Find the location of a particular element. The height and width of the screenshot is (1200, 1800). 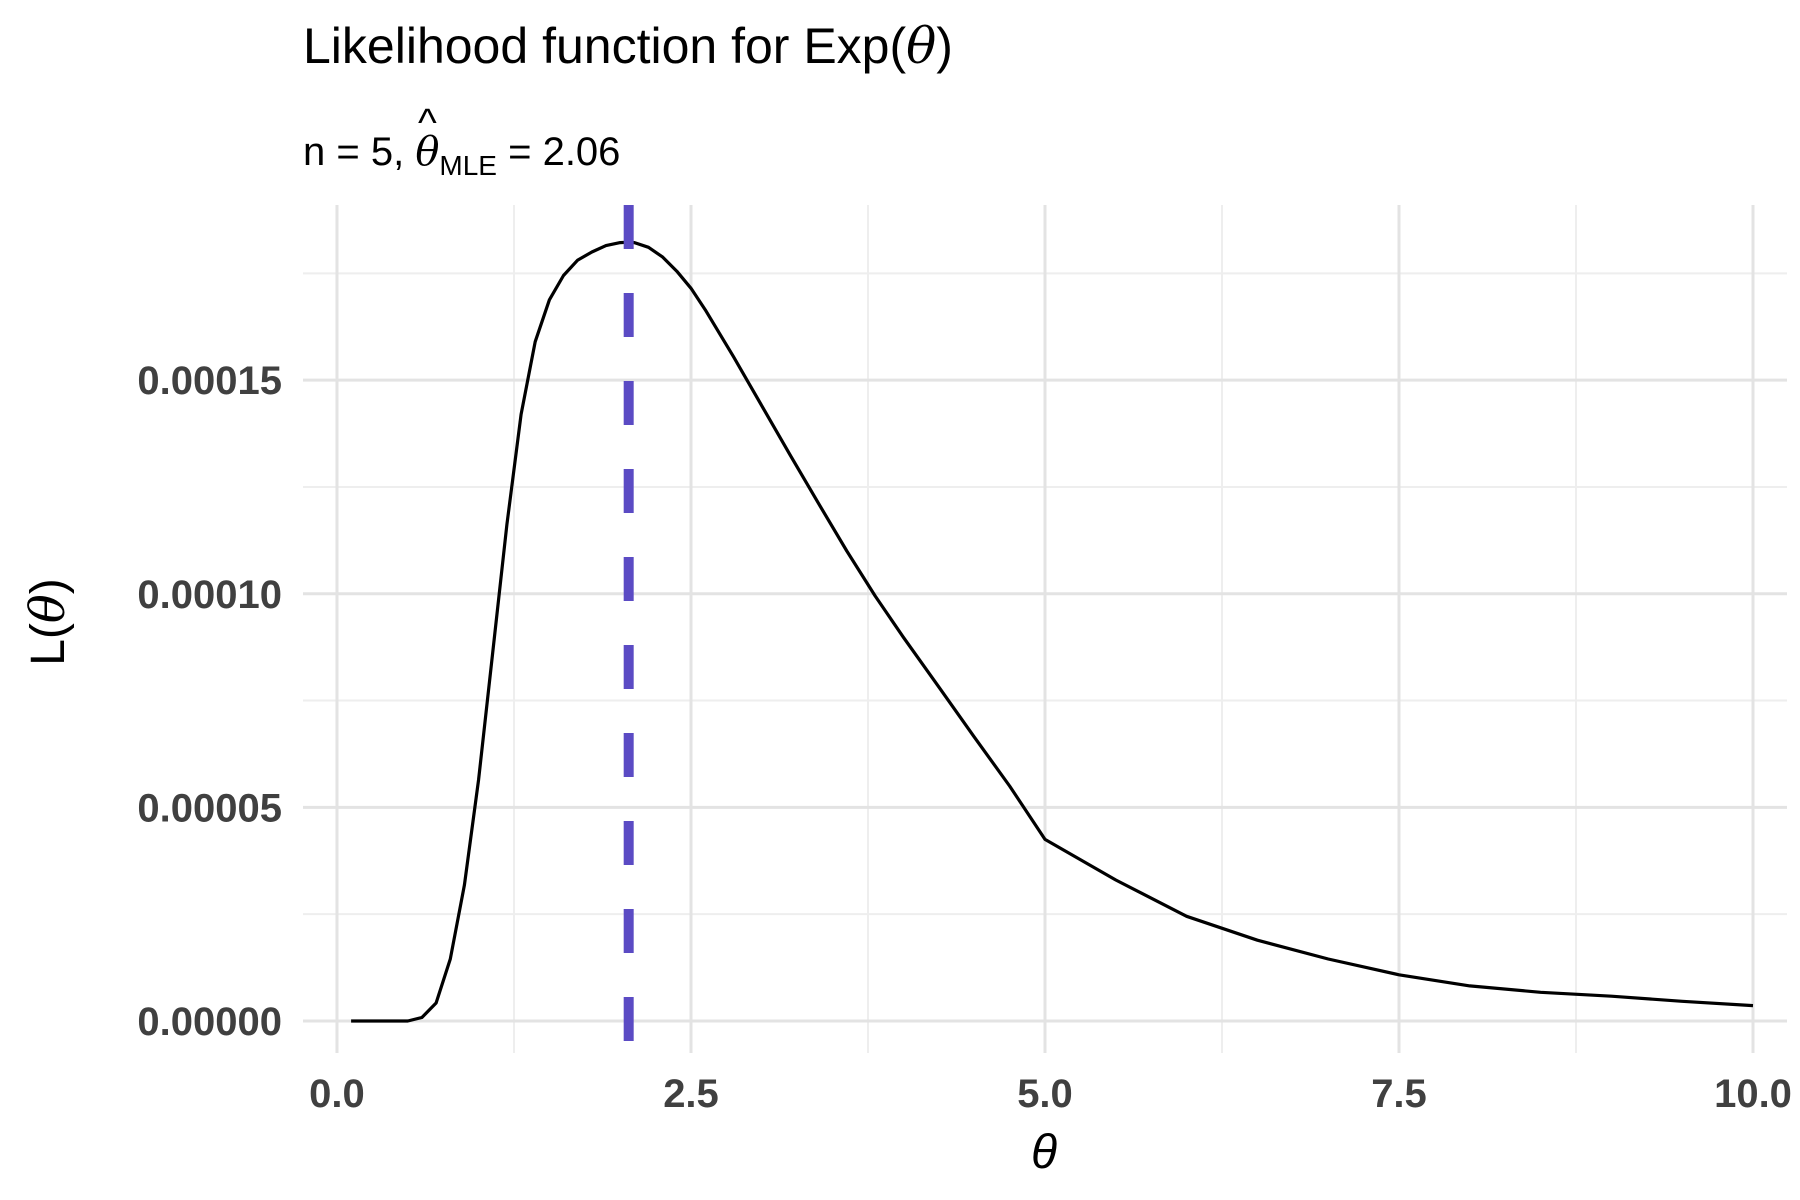

x-tick-label: 7.5 is located at coordinates (1399, 1094).